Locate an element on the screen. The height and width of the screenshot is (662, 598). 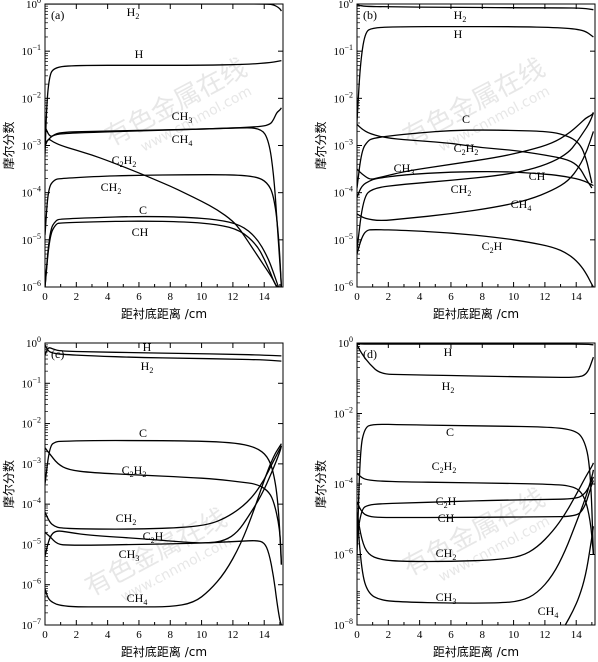
series-label-ch: CH is located at coordinates (537, 176).